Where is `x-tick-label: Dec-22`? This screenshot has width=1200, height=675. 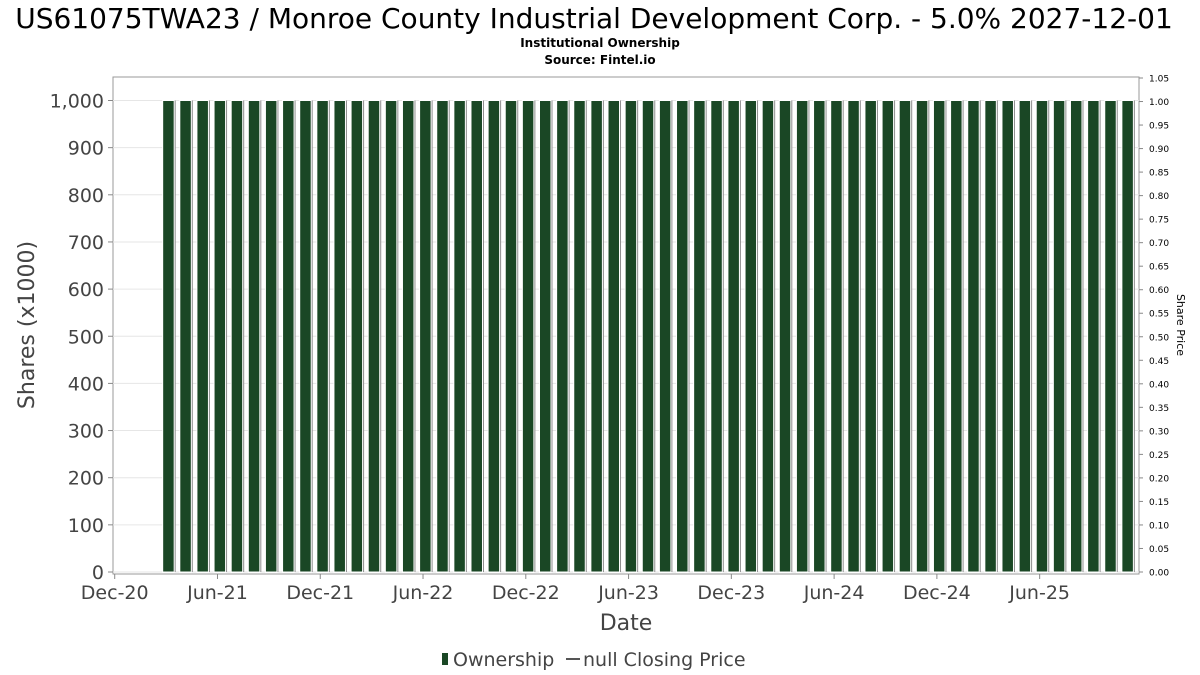
x-tick-label: Dec-22 is located at coordinates (526, 593).